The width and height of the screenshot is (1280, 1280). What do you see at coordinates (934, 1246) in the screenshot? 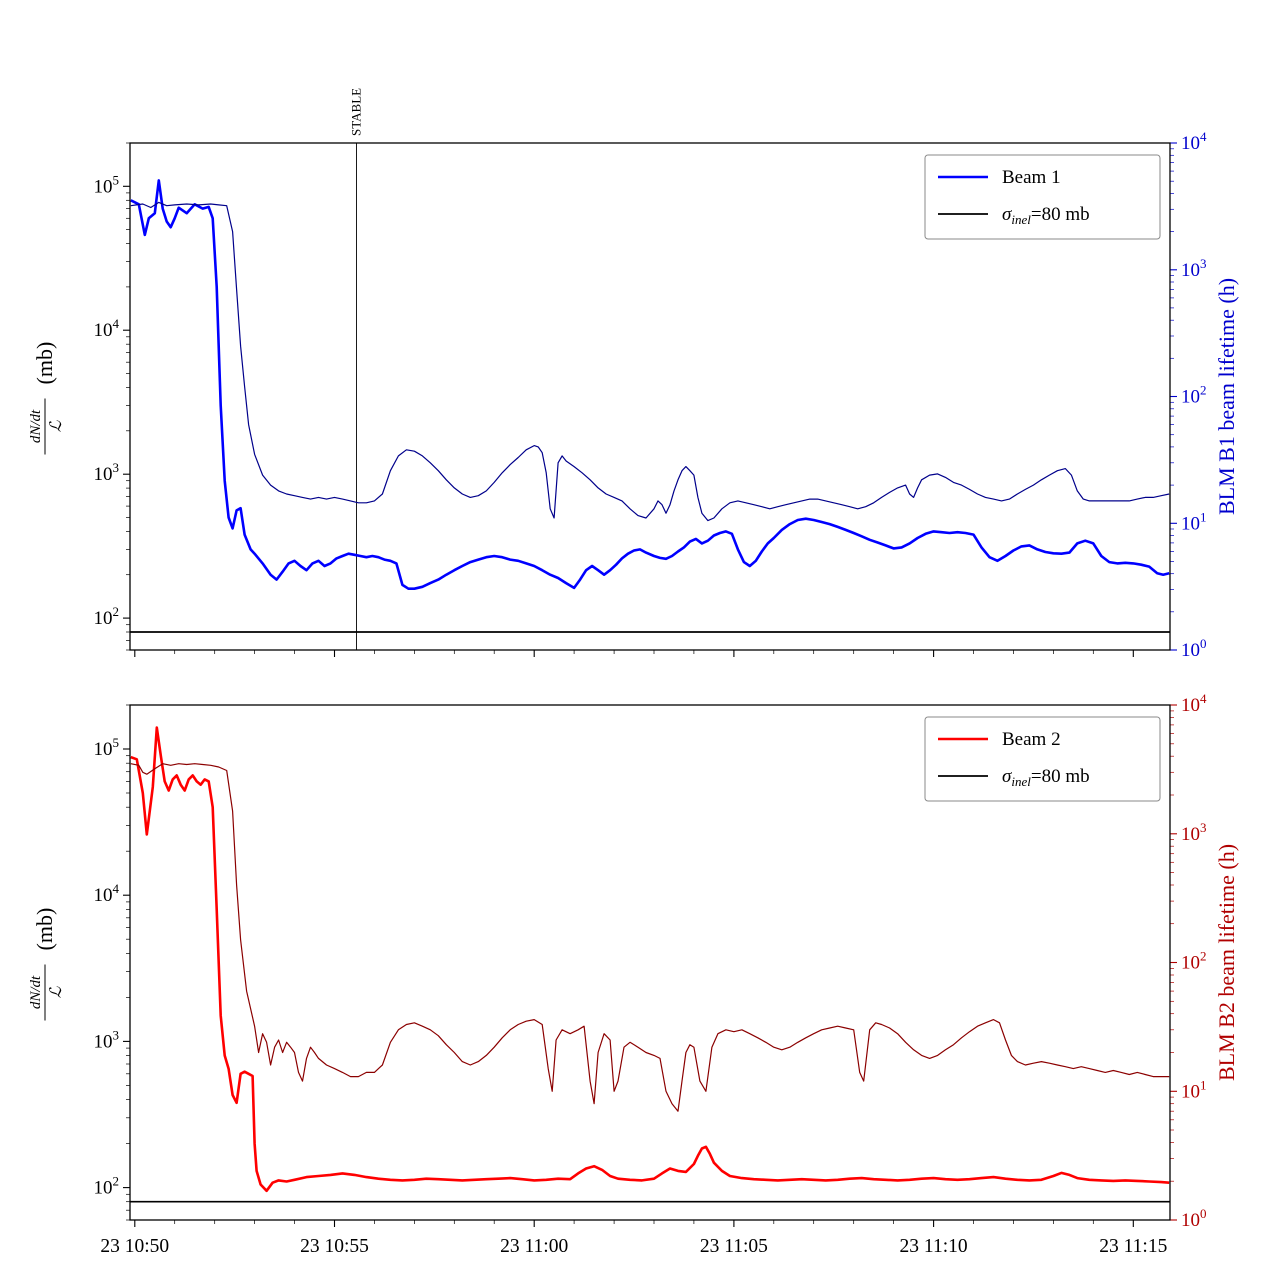
I see `x-tick-label: 23 11:10` at bounding box center [934, 1246].